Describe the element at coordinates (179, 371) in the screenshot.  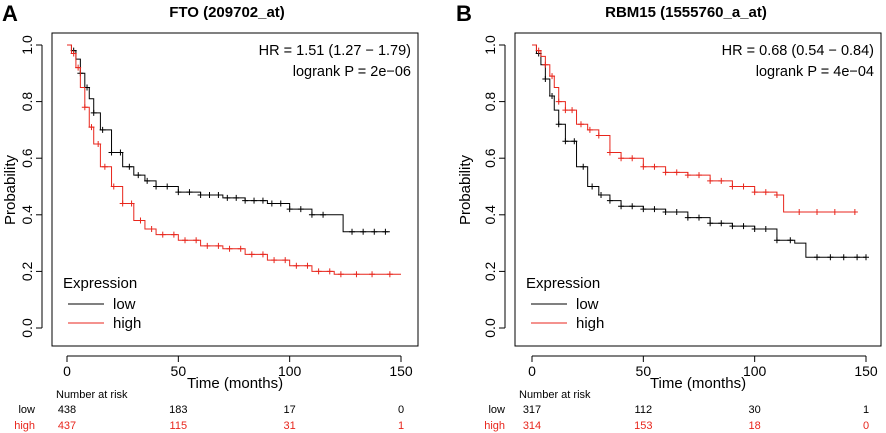
I see `panel-a-x-tick-label: 50` at that location.